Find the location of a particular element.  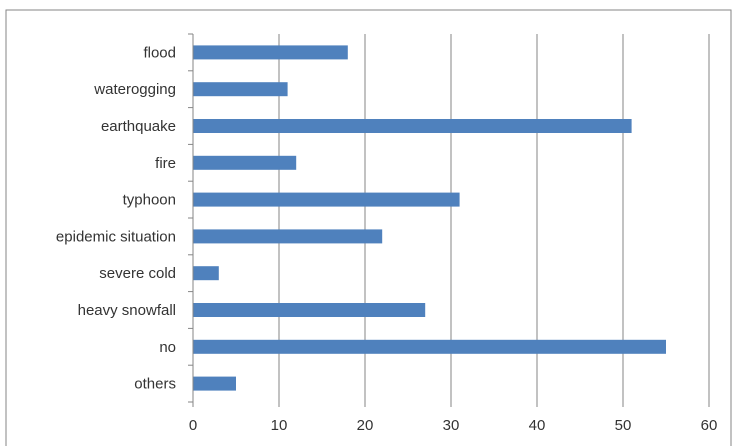

x-tick-label: 20 is located at coordinates (365, 425).